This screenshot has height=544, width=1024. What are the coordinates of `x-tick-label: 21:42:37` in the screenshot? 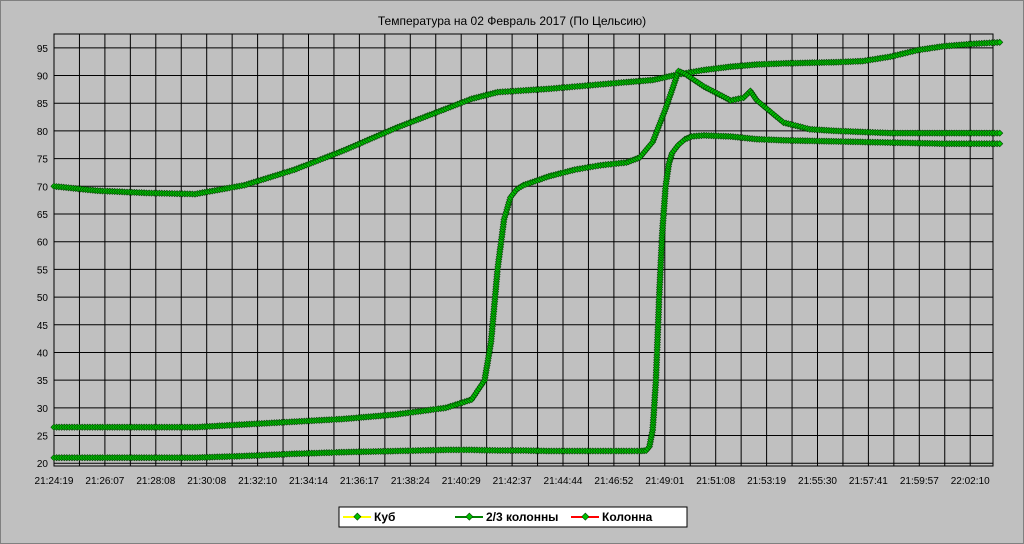 It's located at (512, 481).